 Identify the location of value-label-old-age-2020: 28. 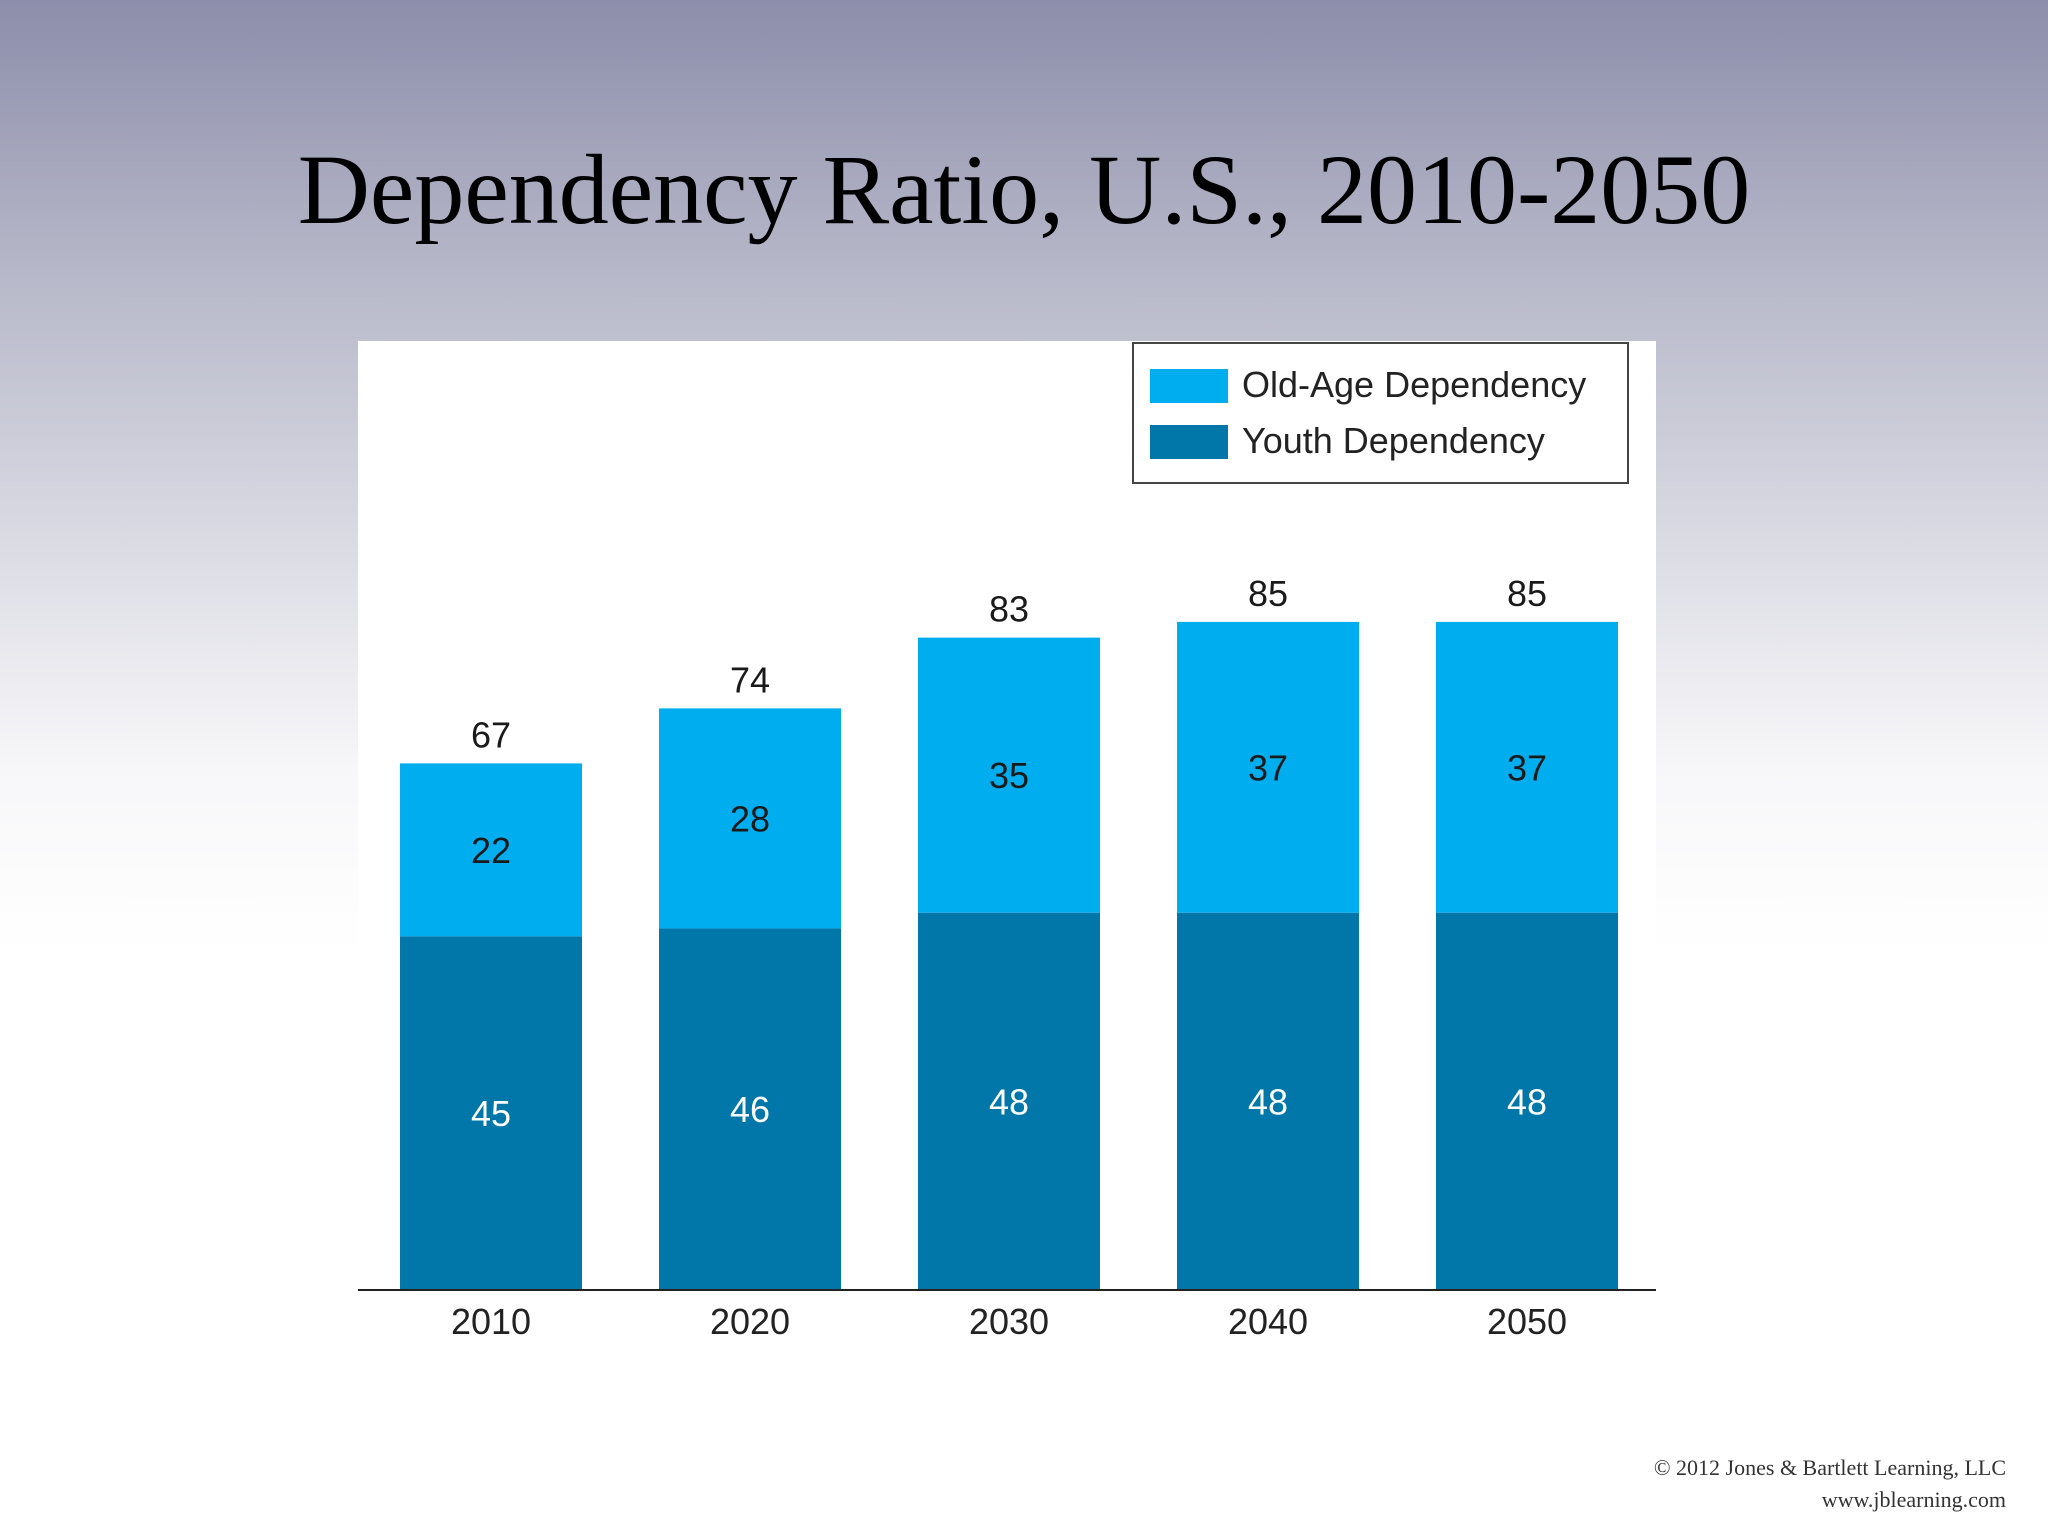
(750, 818).